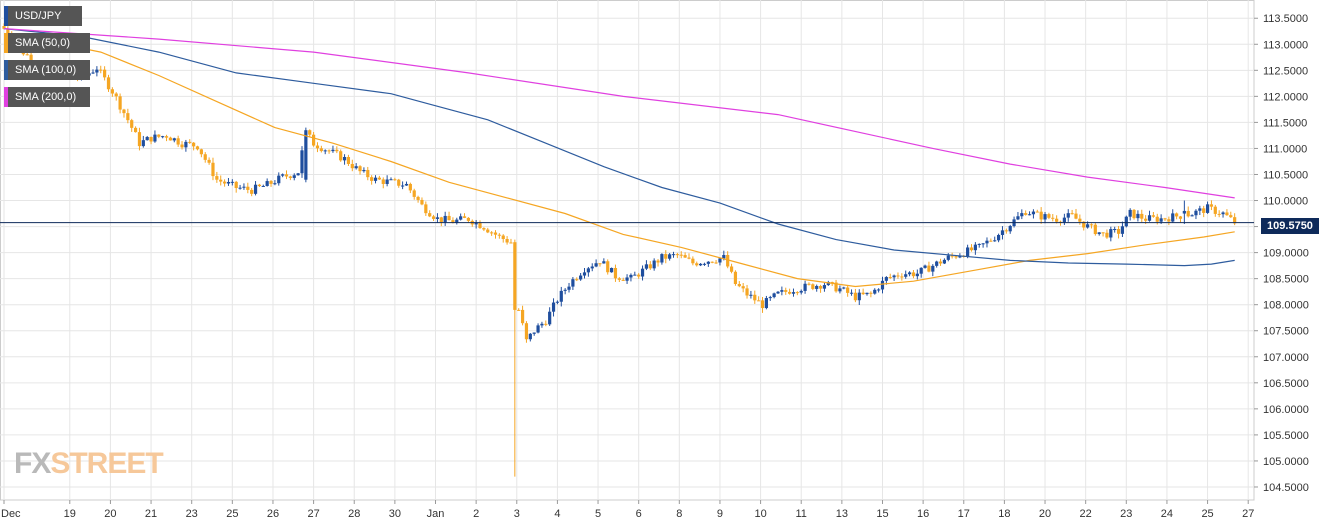 This screenshot has height=525, width=1326. I want to click on symbol-swatch, so click(6, 16).